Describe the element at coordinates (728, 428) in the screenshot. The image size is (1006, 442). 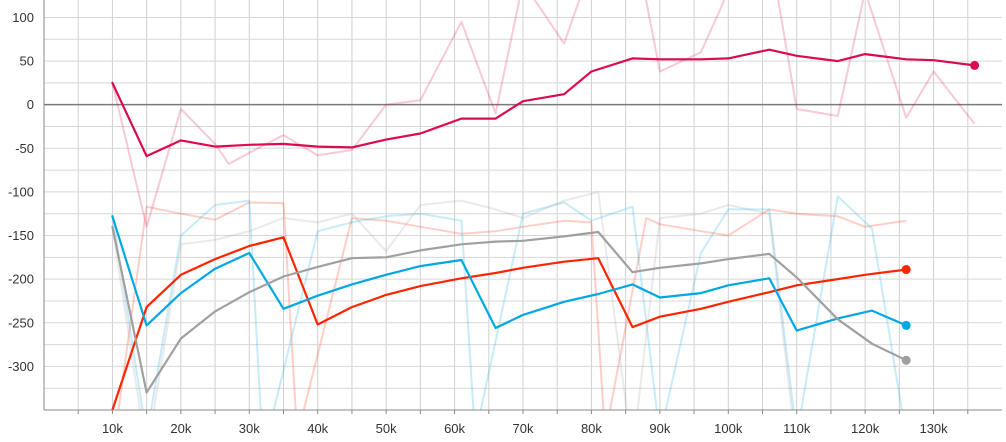
I see `x-tick-label: 100k` at that location.